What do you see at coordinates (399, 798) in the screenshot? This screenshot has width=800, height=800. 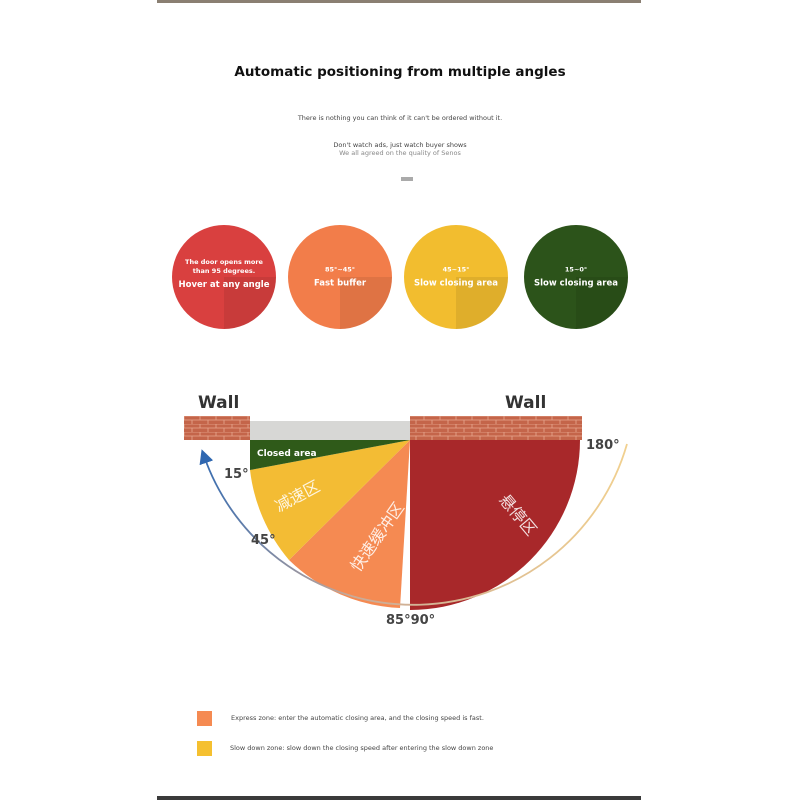 I see `bottom-image-edge` at bounding box center [399, 798].